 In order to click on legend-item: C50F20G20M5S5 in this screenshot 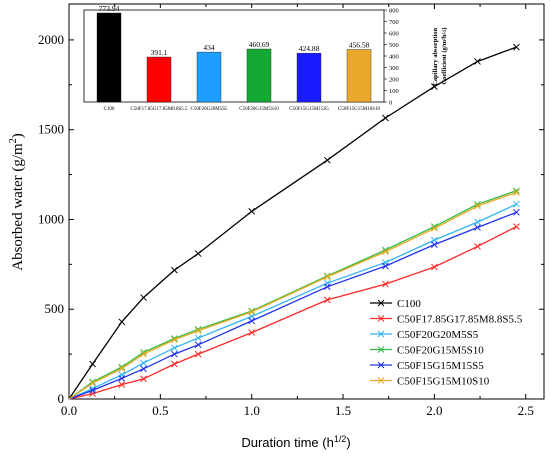, I will do `click(424, 335)`.